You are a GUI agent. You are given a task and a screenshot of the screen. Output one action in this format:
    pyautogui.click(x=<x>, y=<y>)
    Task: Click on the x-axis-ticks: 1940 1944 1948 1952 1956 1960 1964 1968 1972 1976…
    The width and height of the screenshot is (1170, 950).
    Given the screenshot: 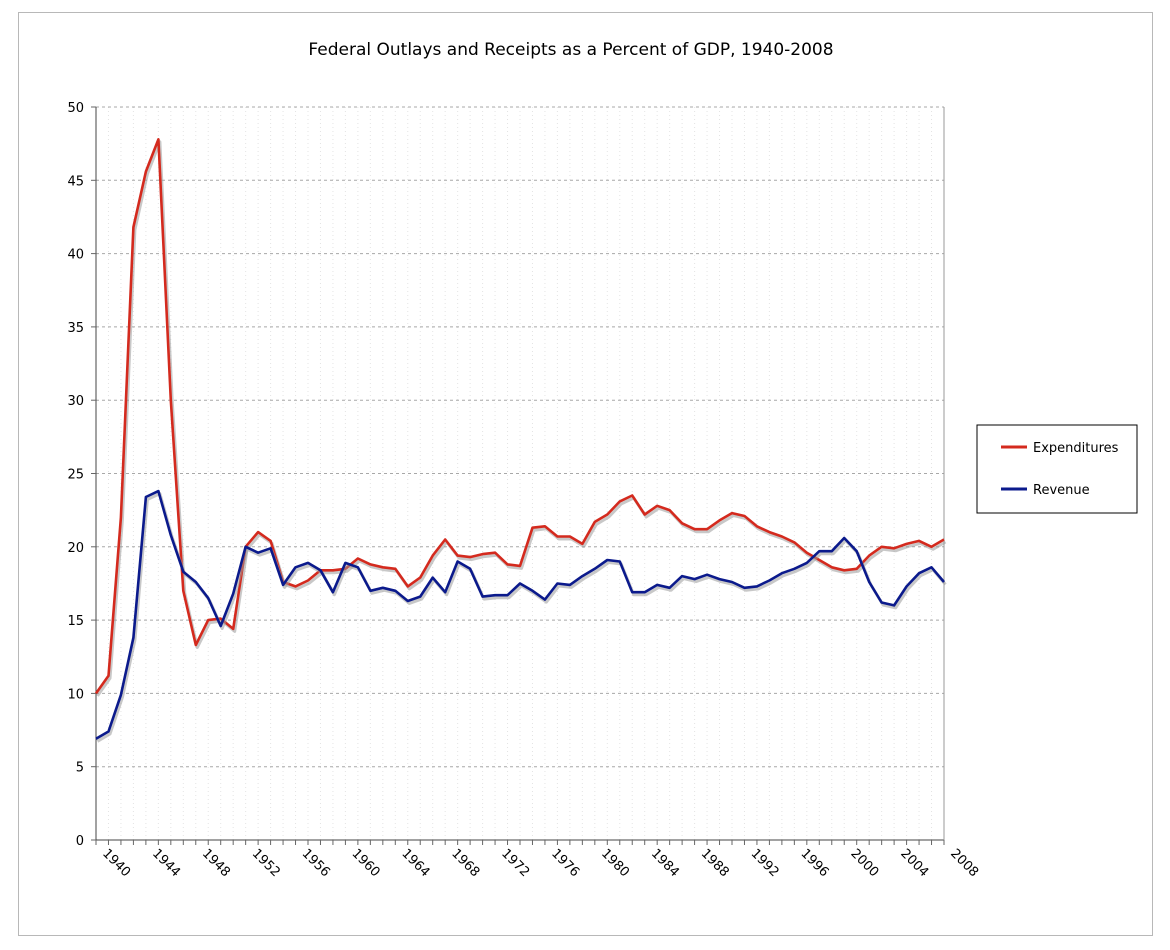 What is the action you would take?
    pyautogui.click(x=538, y=860)
    